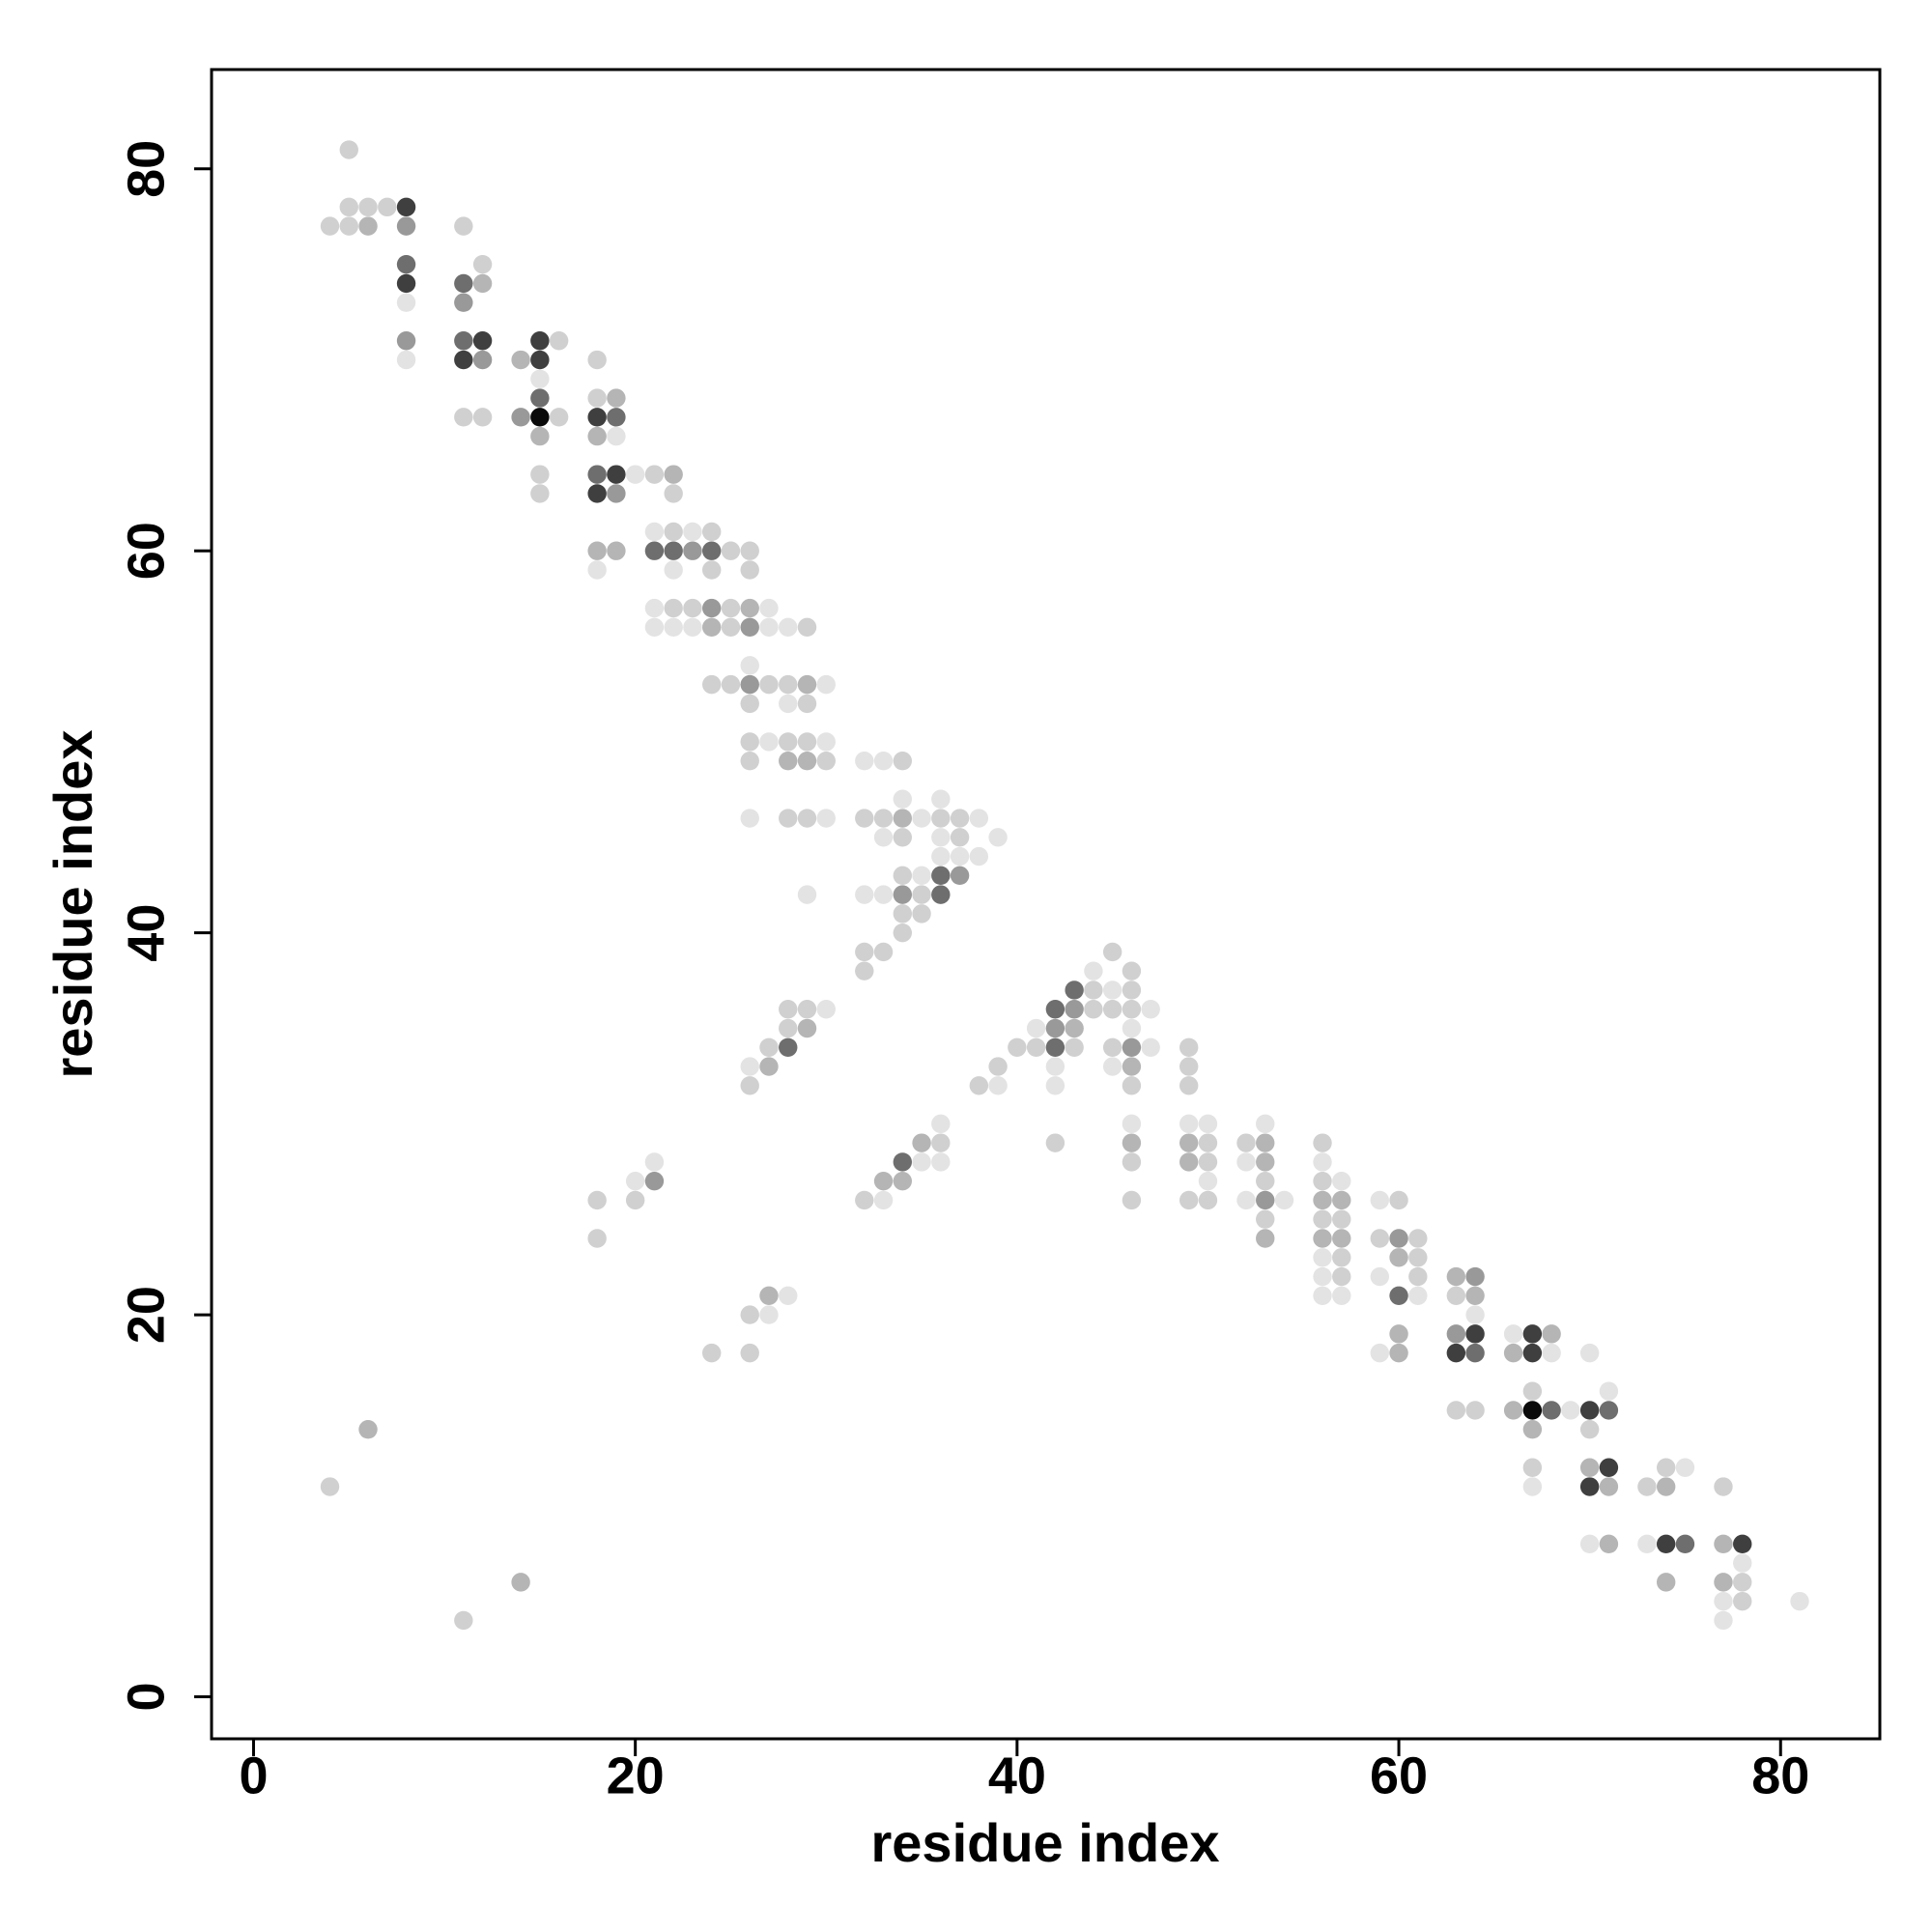 The width and height of the screenshot is (1932, 1932). What do you see at coordinates (73, 903) in the screenshot?
I see `y-axis-label: residue index` at bounding box center [73, 903].